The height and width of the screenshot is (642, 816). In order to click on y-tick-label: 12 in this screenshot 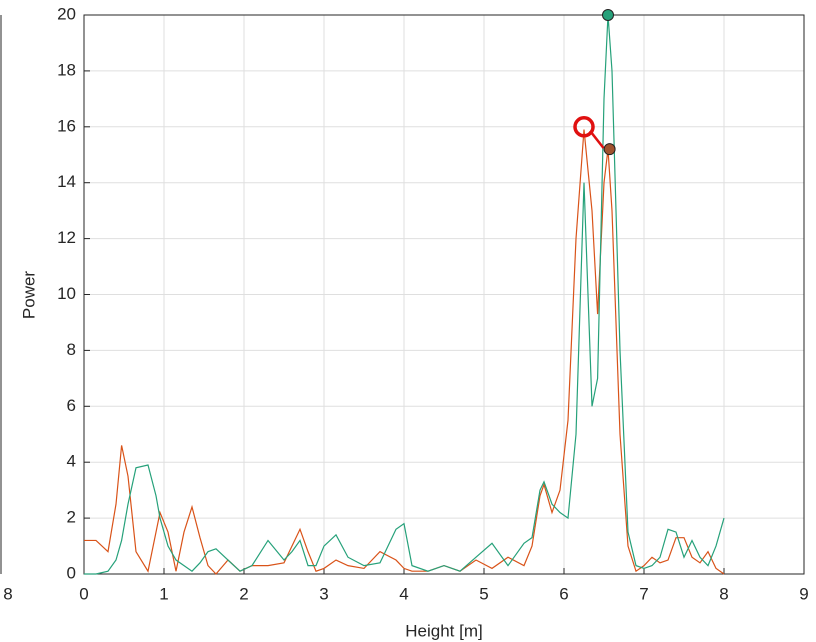, I will do `click(66, 237)`.